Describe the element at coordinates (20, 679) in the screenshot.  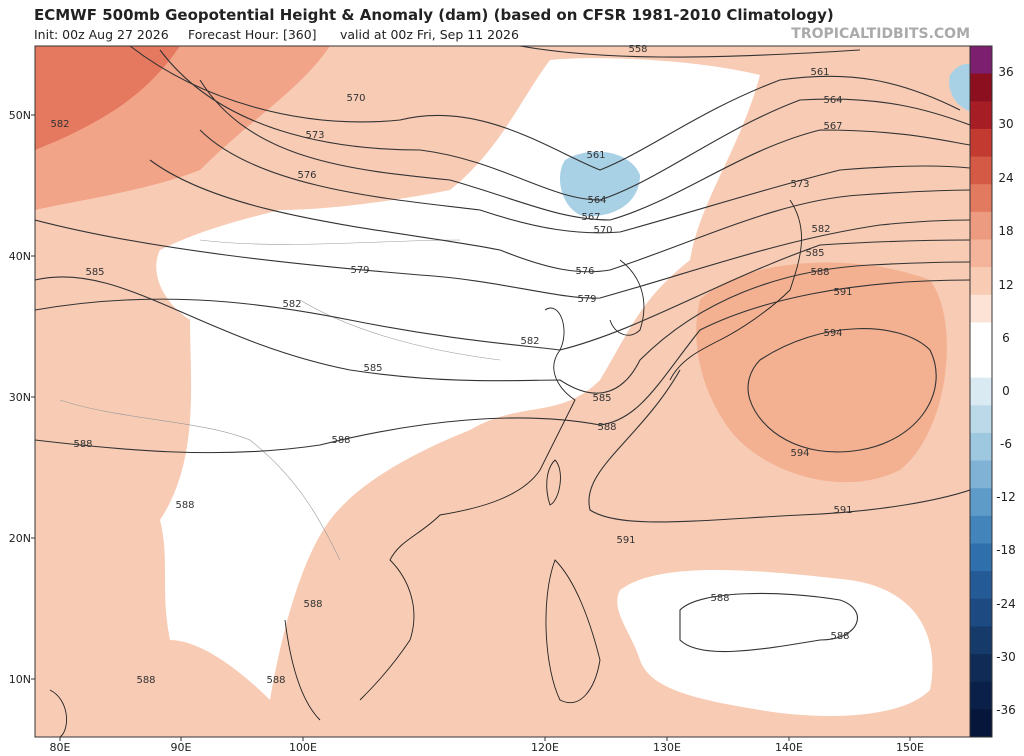
I see `lat-label: 10N` at that location.